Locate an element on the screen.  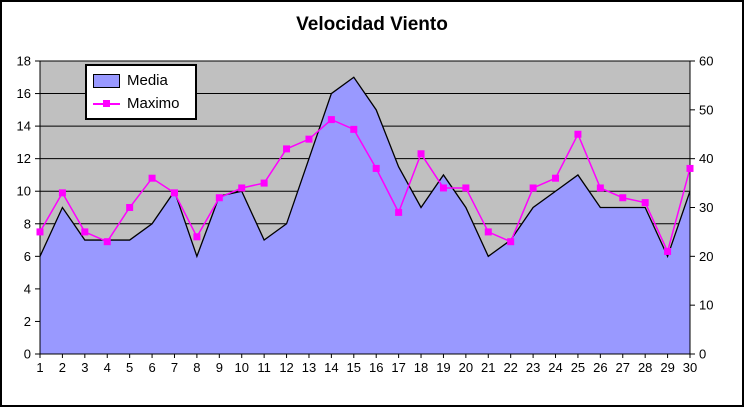
y-axis-left-label: 18 is located at coordinates (24, 61).